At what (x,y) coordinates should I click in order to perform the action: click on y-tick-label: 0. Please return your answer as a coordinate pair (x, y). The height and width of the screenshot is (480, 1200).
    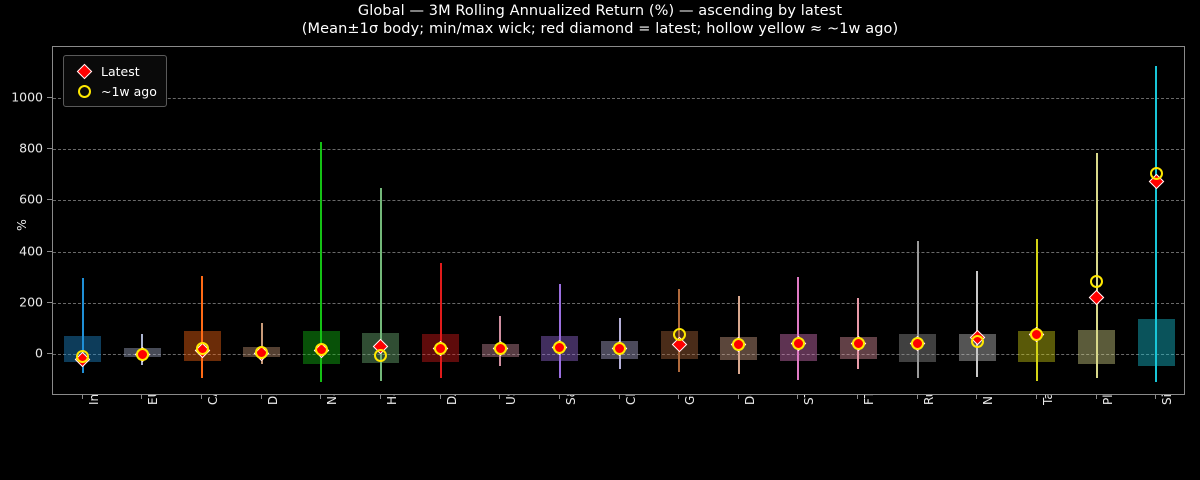
    Looking at the image, I should click on (39, 353).